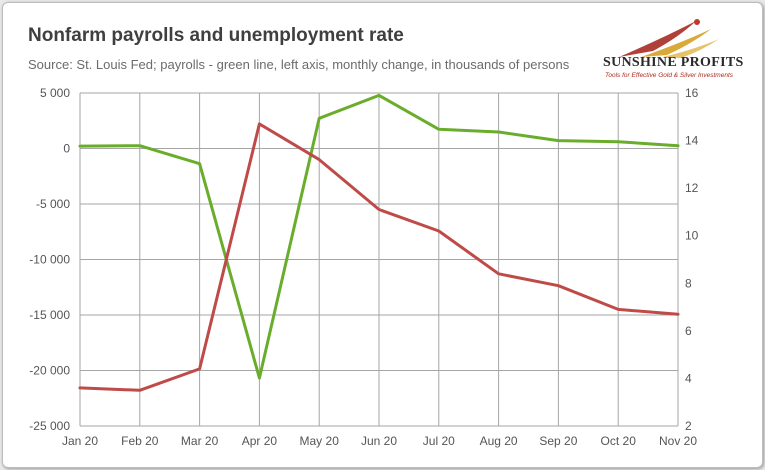 This screenshot has width=765, height=470. Describe the element at coordinates (80, 441) in the screenshot. I see `x-tick-label: Jan 20` at that location.